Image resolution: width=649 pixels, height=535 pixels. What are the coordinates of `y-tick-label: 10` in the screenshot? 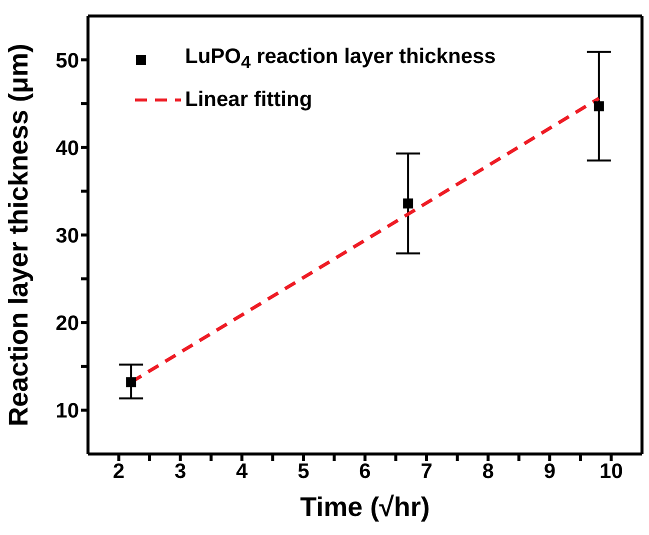 It's located at (67, 411).